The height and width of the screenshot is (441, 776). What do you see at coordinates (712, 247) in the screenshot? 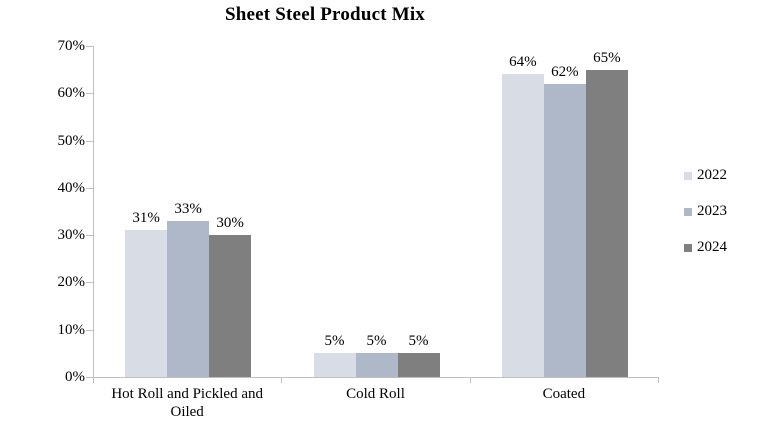
I see `legend-label: 2024` at bounding box center [712, 247].